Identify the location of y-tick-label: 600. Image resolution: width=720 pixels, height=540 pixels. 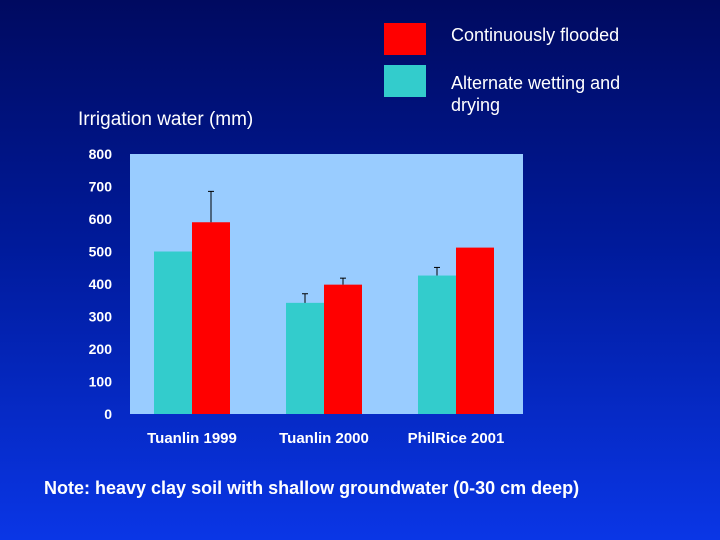
(101, 219).